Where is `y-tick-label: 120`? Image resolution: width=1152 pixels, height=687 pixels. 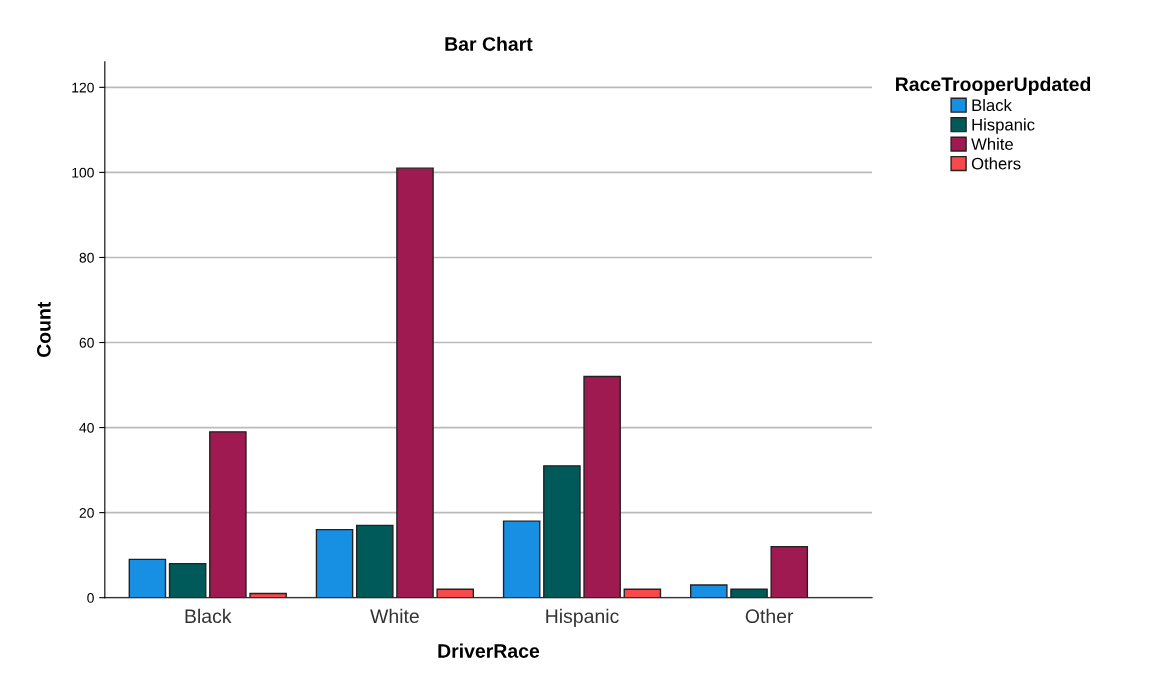
y-tick-label: 120 is located at coordinates (83, 87).